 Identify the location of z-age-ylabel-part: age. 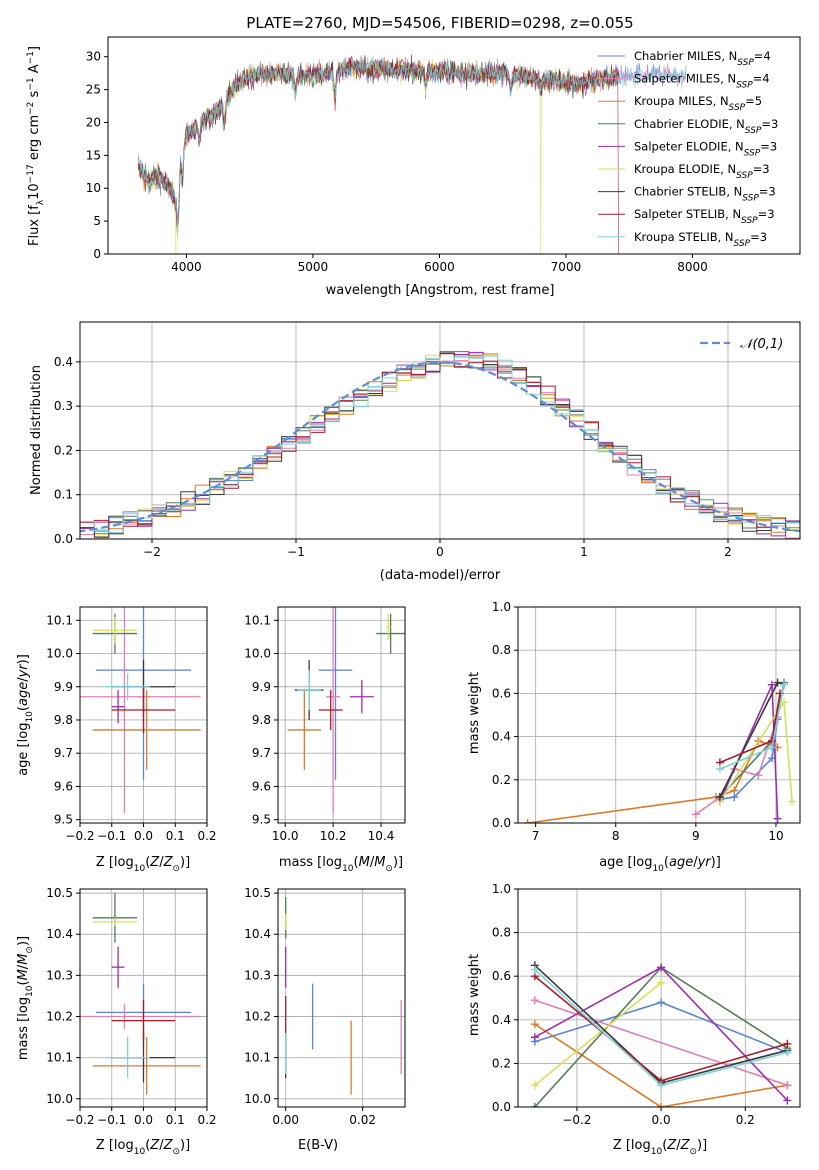
(23, 694).